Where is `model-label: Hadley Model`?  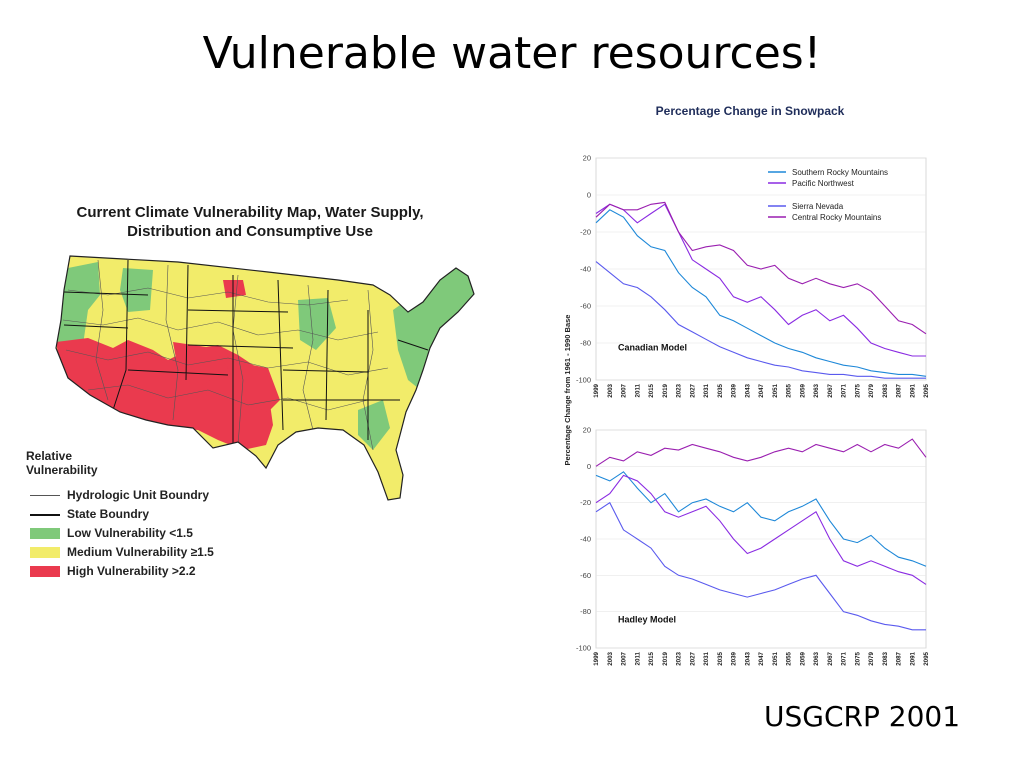
model-label: Hadley Model is located at coordinates (647, 620).